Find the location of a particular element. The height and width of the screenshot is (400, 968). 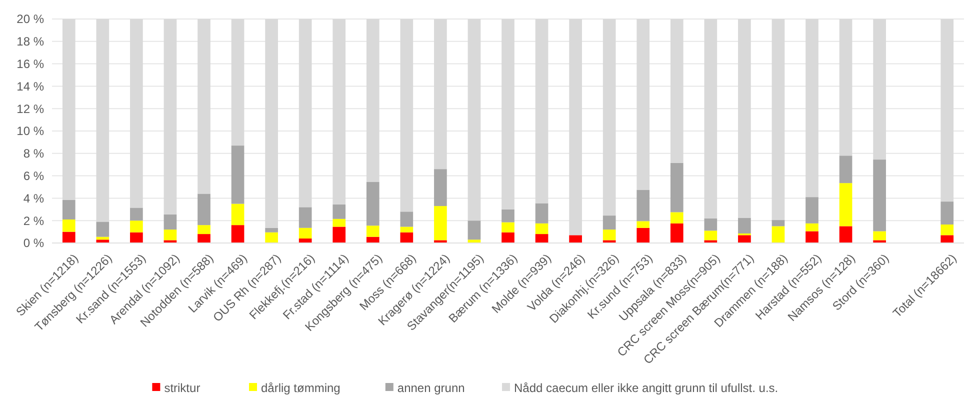

y-tick-label: 10 % is located at coordinates (30, 131).